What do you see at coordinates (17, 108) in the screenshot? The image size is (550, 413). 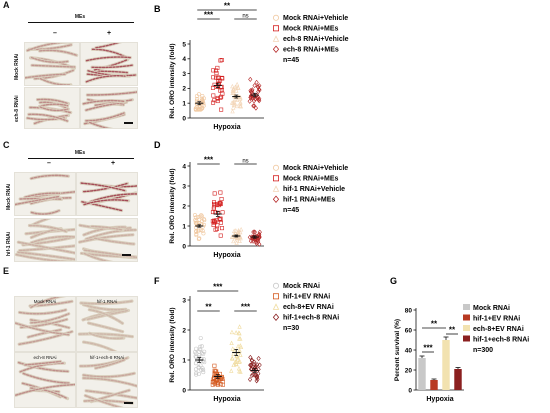 I see `panel-a-row-label-2: ech-8 RNAi` at bounding box center [17, 108].